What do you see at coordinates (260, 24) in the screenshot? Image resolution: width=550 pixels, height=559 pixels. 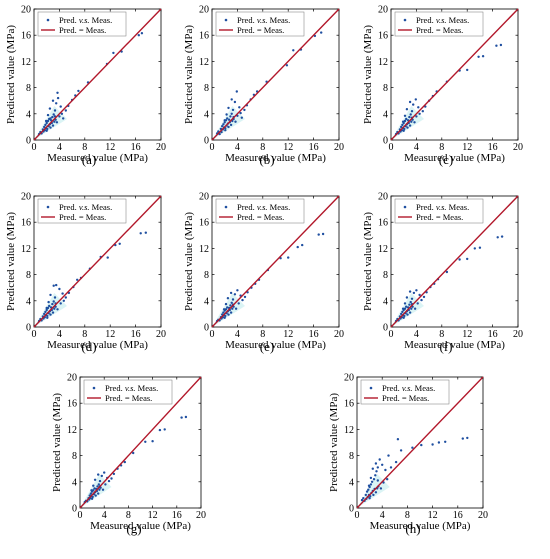 I see `legend-box` at bounding box center [260, 24].